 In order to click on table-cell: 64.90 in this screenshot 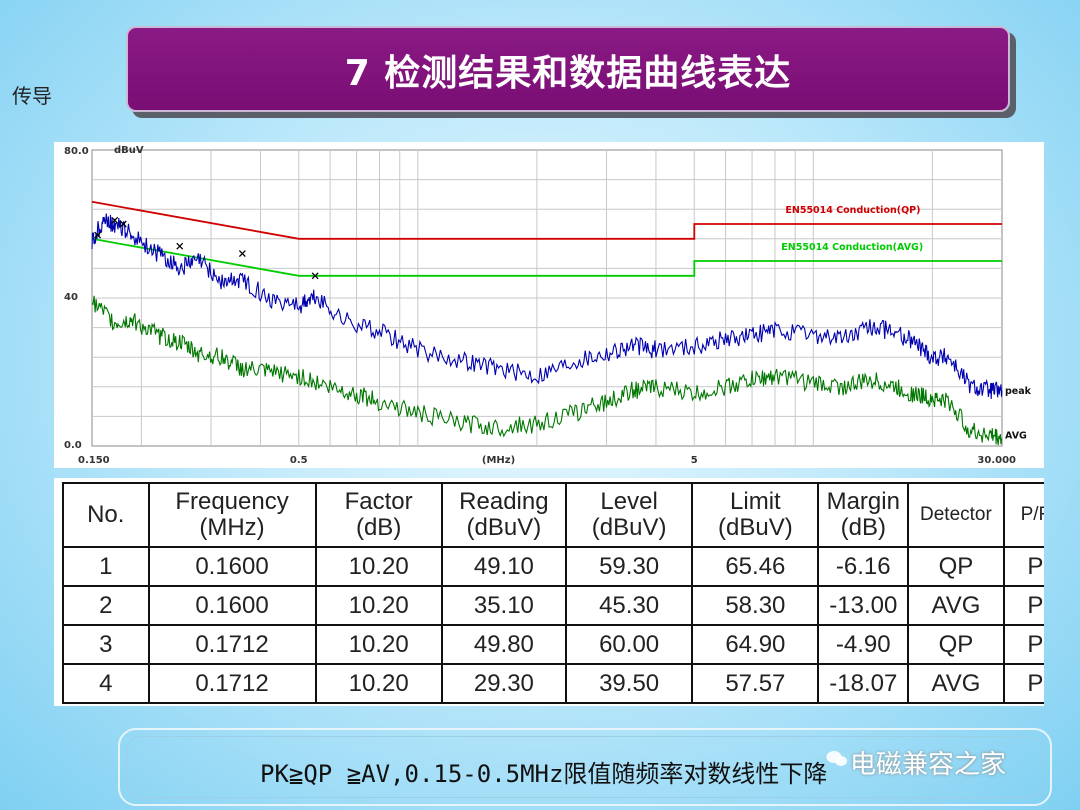, I will do `click(755, 644)`.